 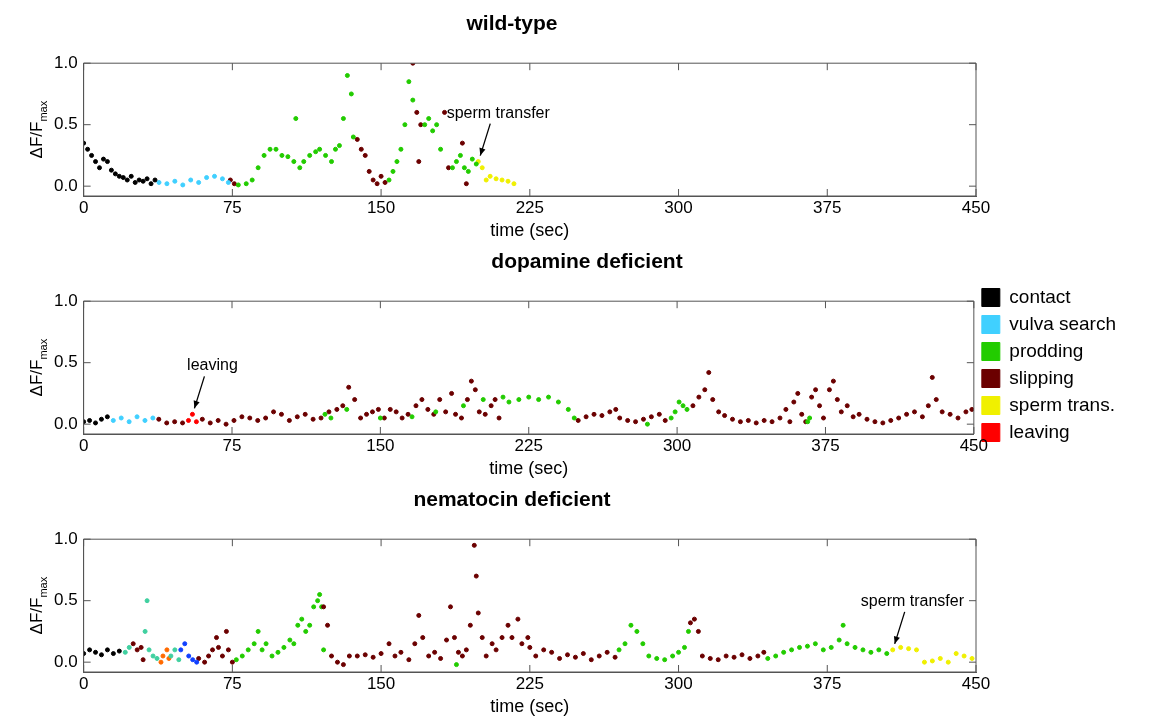 I want to click on legend-label: contact, so click(x=1040, y=296).